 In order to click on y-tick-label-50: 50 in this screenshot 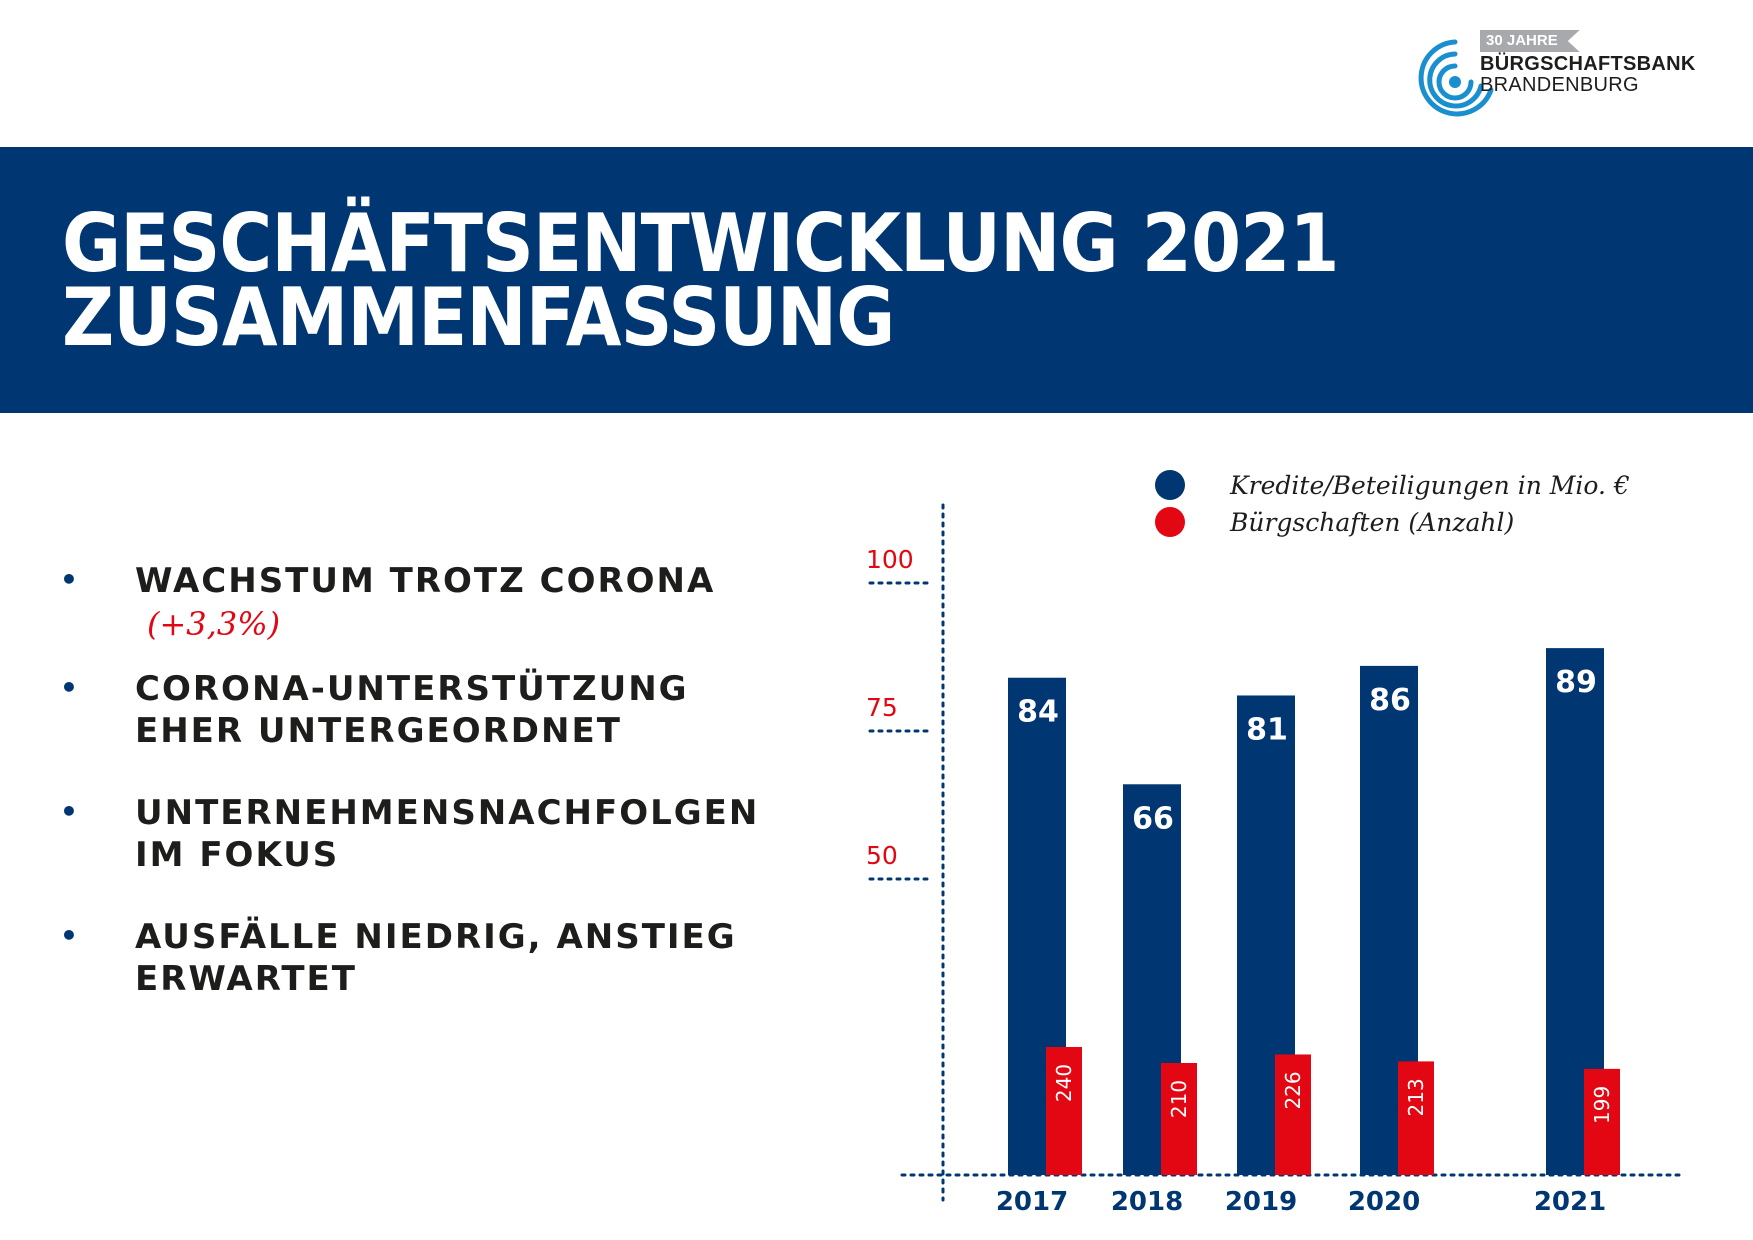, I will do `click(882, 855)`.